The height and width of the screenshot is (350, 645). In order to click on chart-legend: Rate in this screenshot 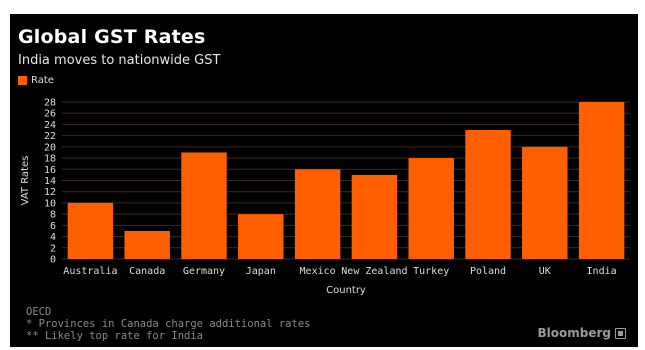, I will do `click(36, 80)`.